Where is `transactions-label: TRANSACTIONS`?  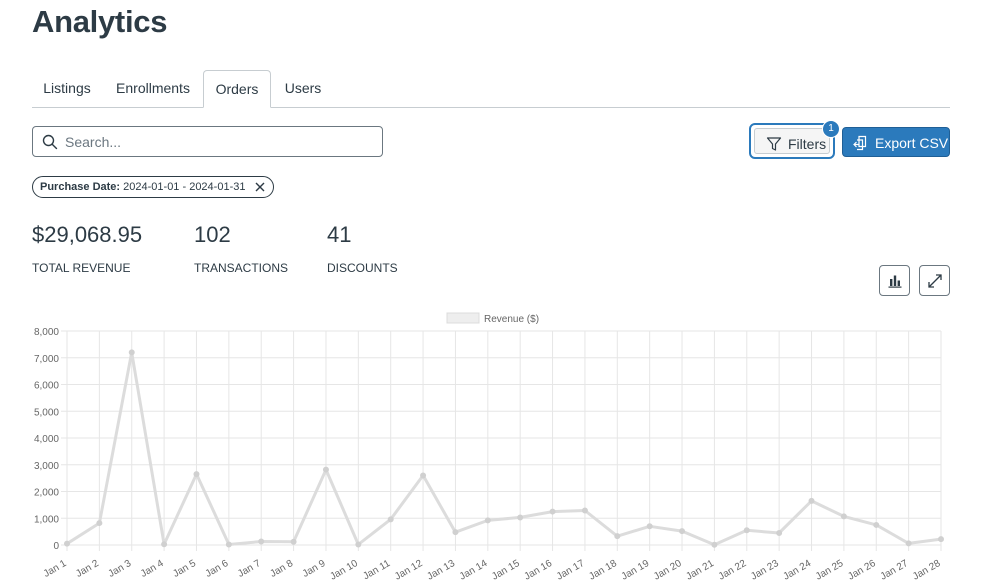 transactions-label: TRANSACTIONS is located at coordinates (241, 268).